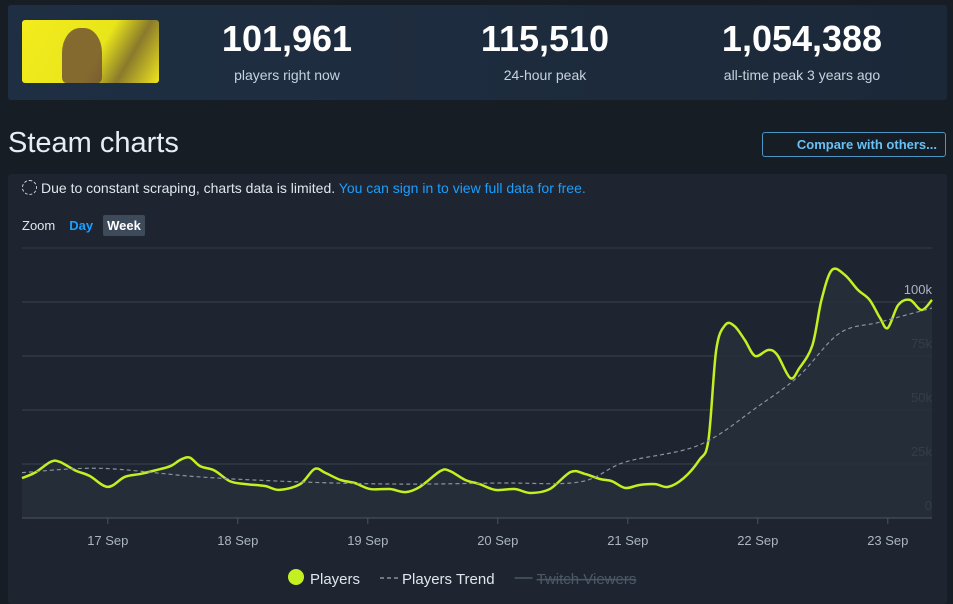  Describe the element at coordinates (545, 75) in the screenshot. I see `stat-label: 24-hour peak` at that location.